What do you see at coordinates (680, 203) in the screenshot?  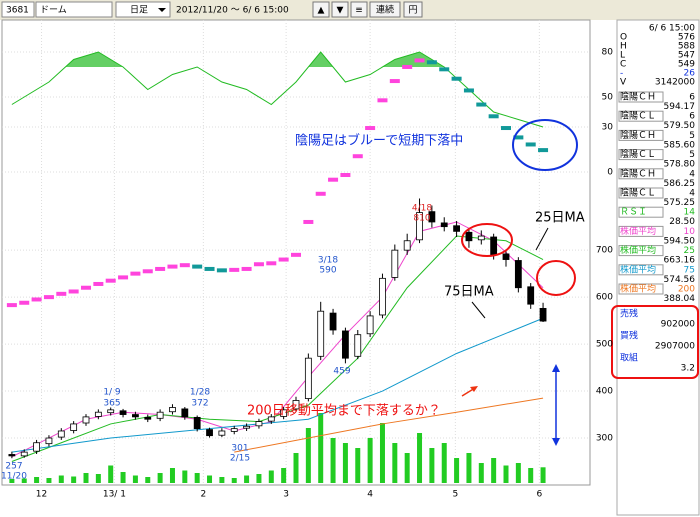 I see `indicator-value: 575.25` at bounding box center [680, 203].